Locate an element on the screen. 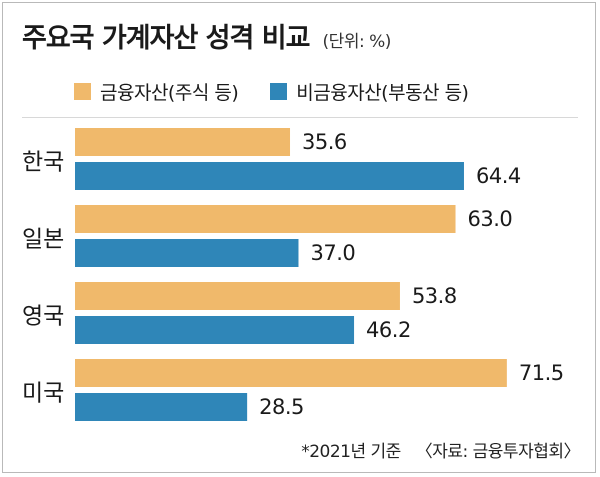 This screenshot has height=477, width=600. title-row: 주요국 가계자산 성격 비교 (단위: %) is located at coordinates (206, 35).